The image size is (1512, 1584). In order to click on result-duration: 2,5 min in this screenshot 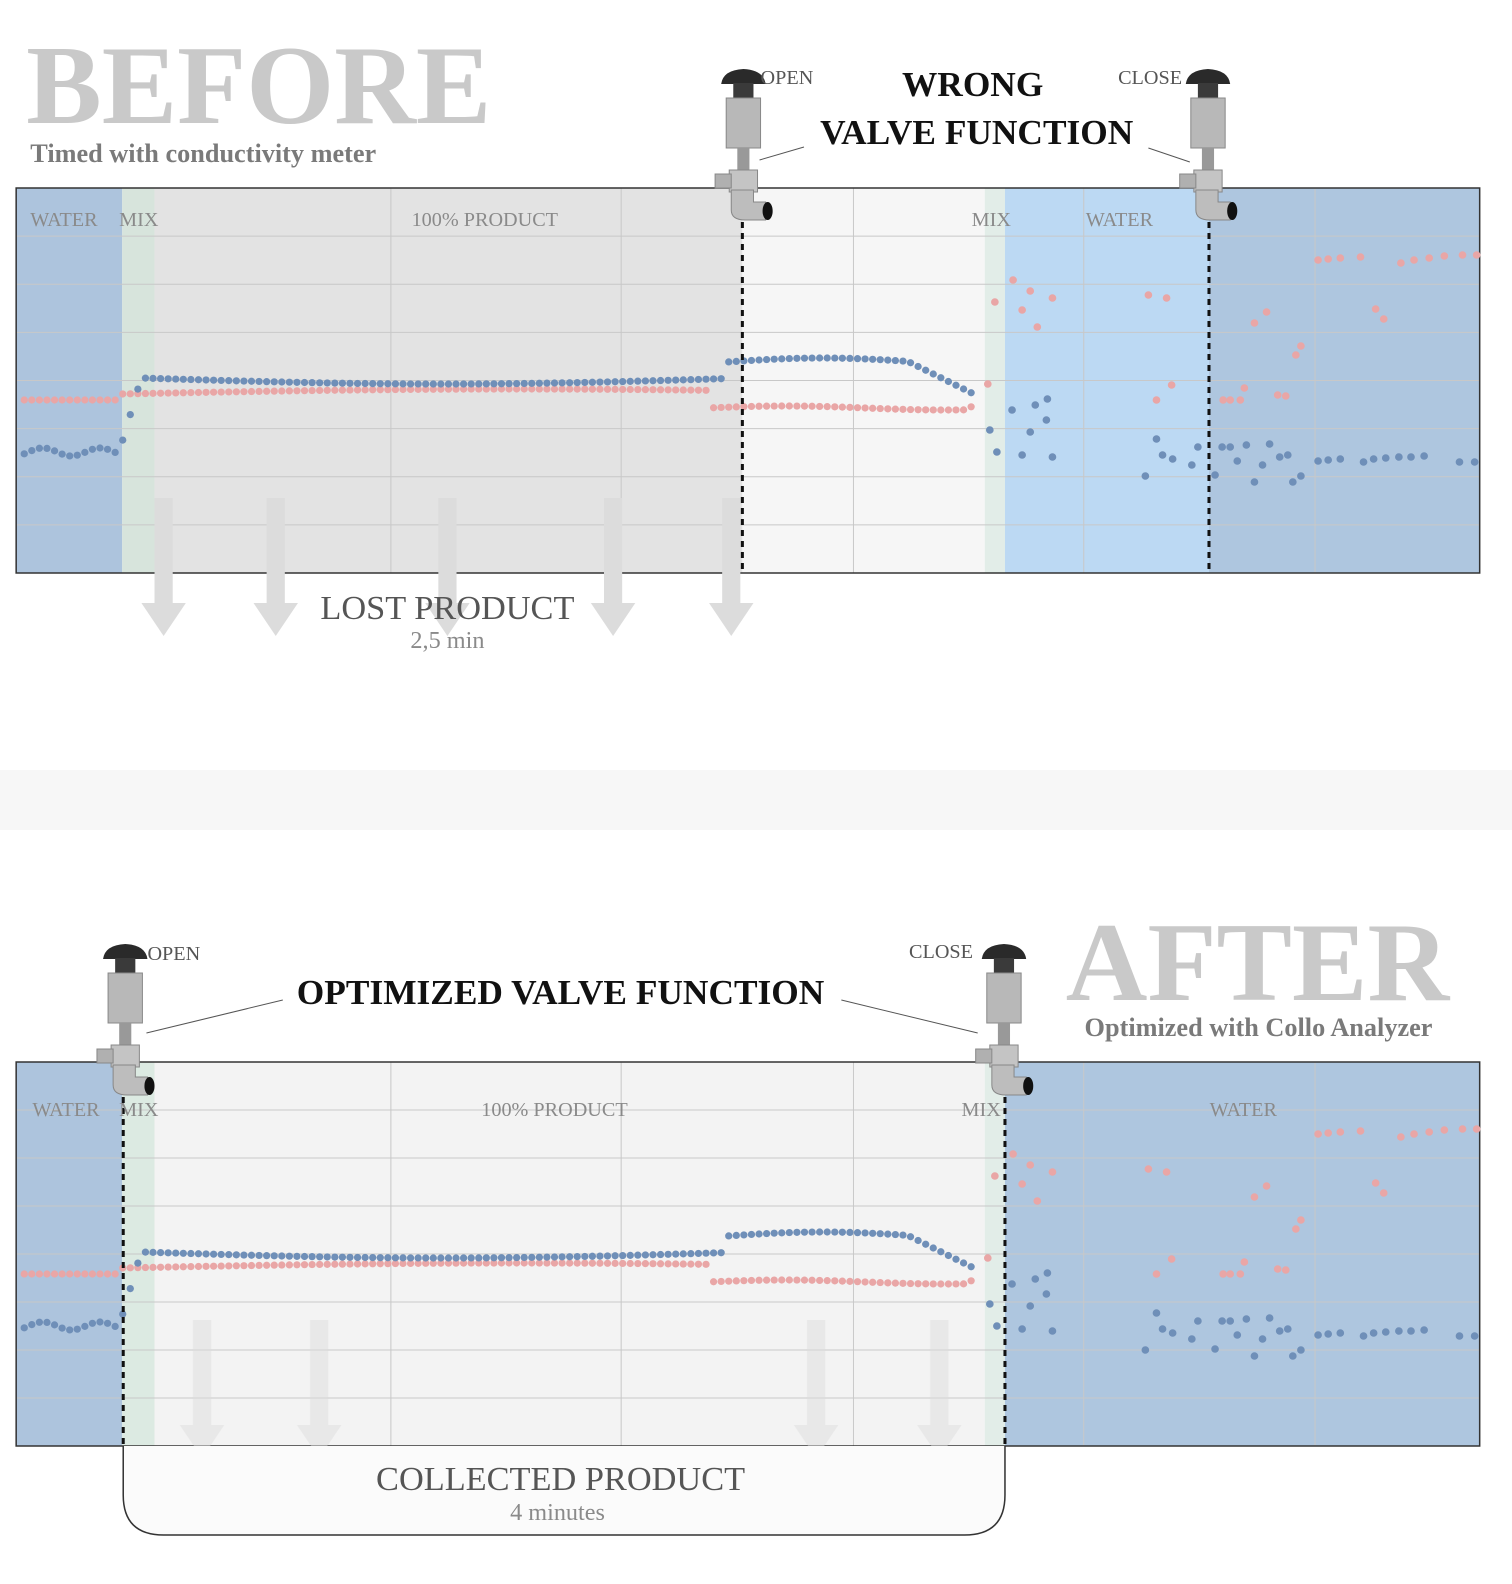, I will do `click(447, 641)`.